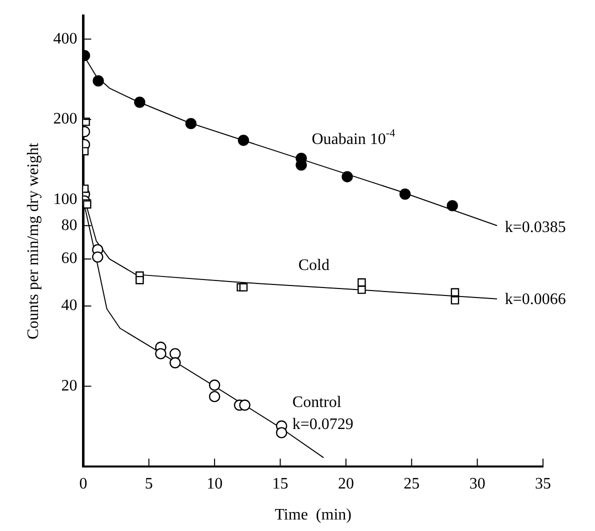 The width and height of the screenshot is (595, 531). Describe the element at coordinates (323, 424) in the screenshot. I see `annotation: k=0.0729` at that location.